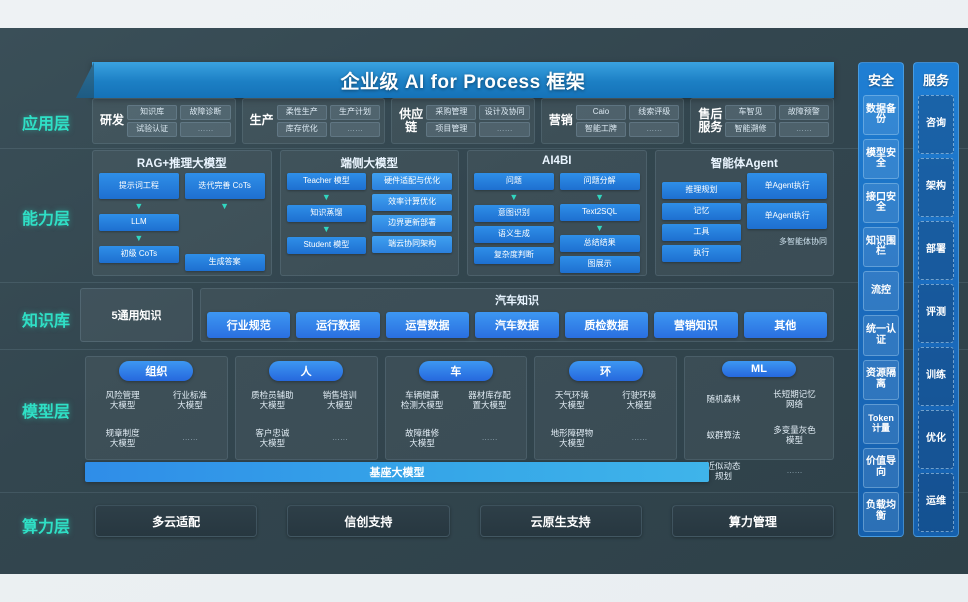 This screenshot has width=968, height=602. What do you see at coordinates (205, 112) in the screenshot?
I see `app-cell: 故障诊断` at bounding box center [205, 112].